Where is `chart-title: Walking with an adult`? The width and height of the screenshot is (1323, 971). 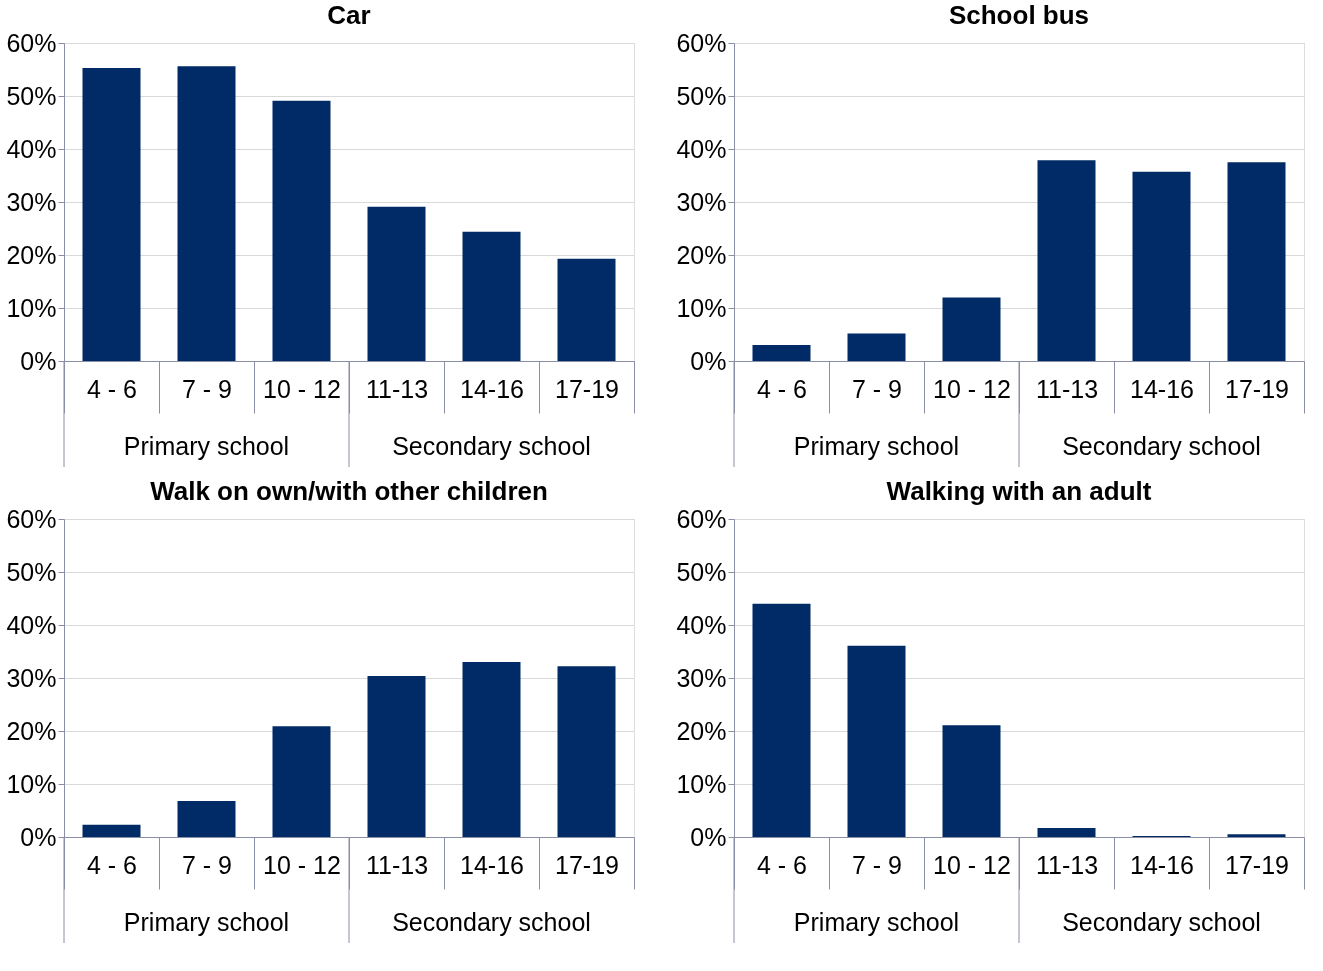
chart-title: Walking with an adult is located at coordinates (1019, 491).